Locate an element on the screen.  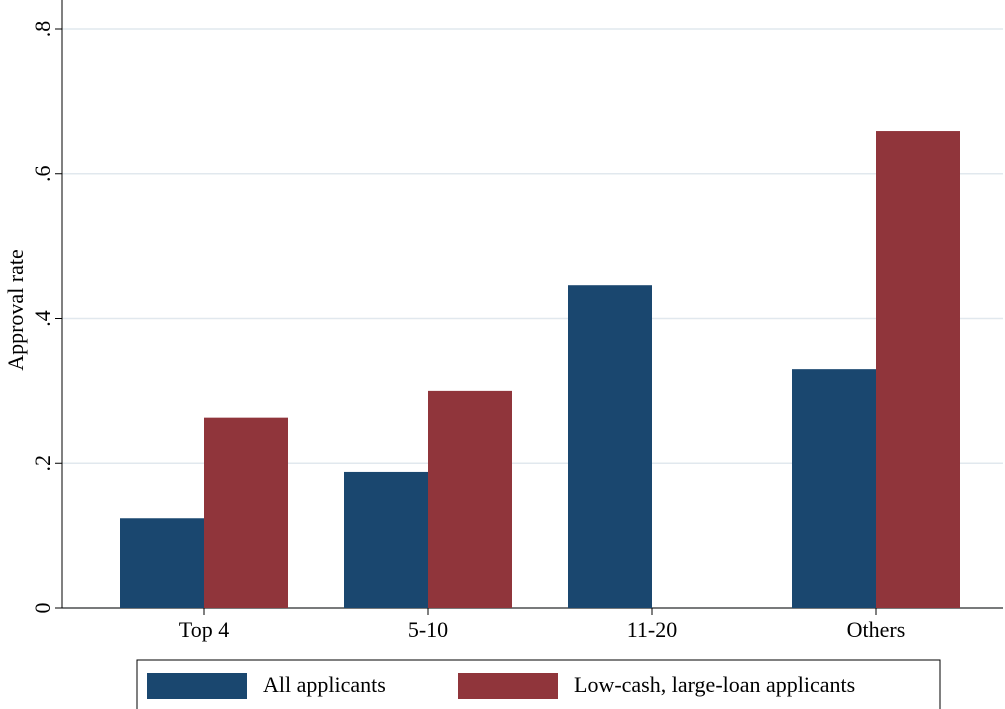
x-tick-label: Others is located at coordinates (876, 629).